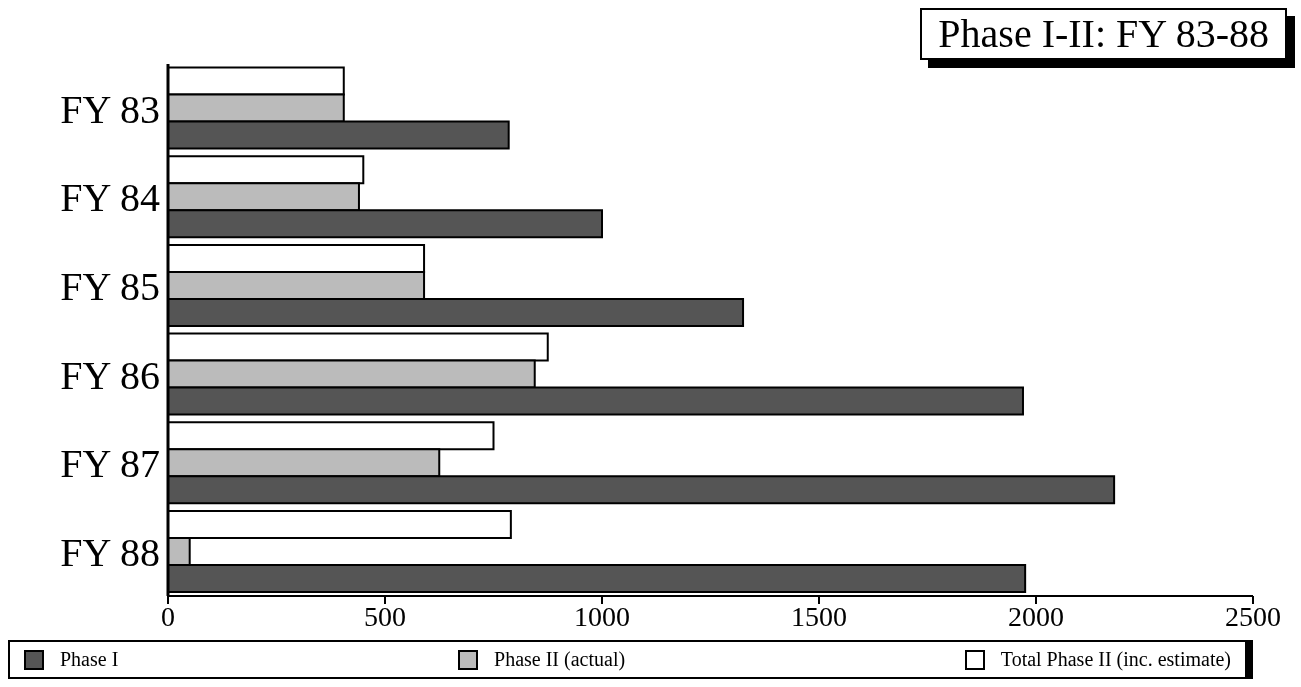  What do you see at coordinates (560, 659) in the screenshot?
I see `legend-label: Phase II (actual)` at bounding box center [560, 659].